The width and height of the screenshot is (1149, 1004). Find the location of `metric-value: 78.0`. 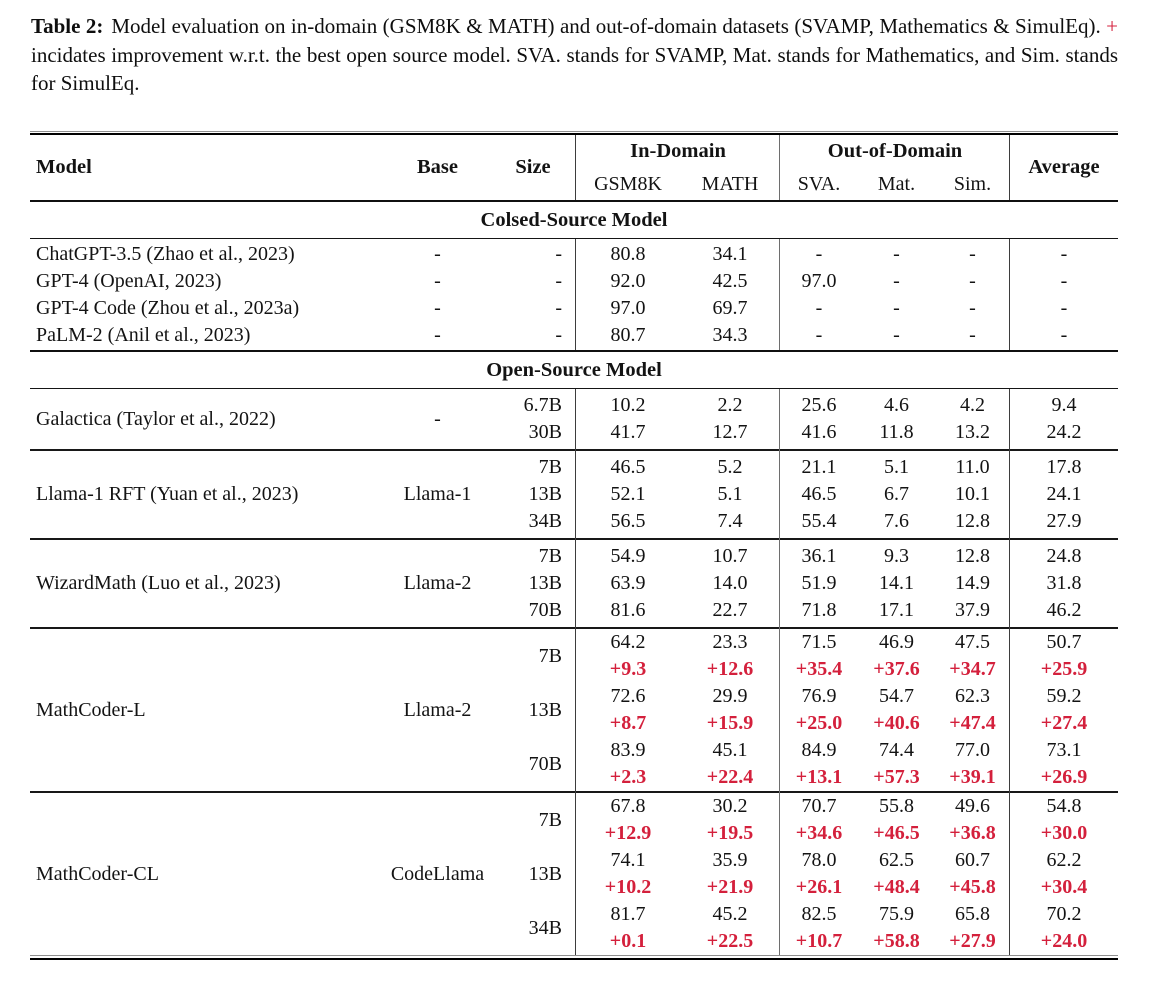

metric-value: 78.0 is located at coordinates (819, 860).